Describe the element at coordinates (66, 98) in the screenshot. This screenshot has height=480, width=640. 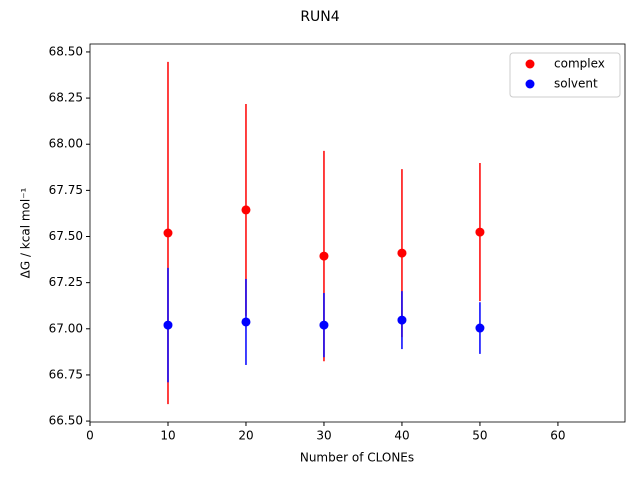
I see `y-tick-label: 68.25` at that location.